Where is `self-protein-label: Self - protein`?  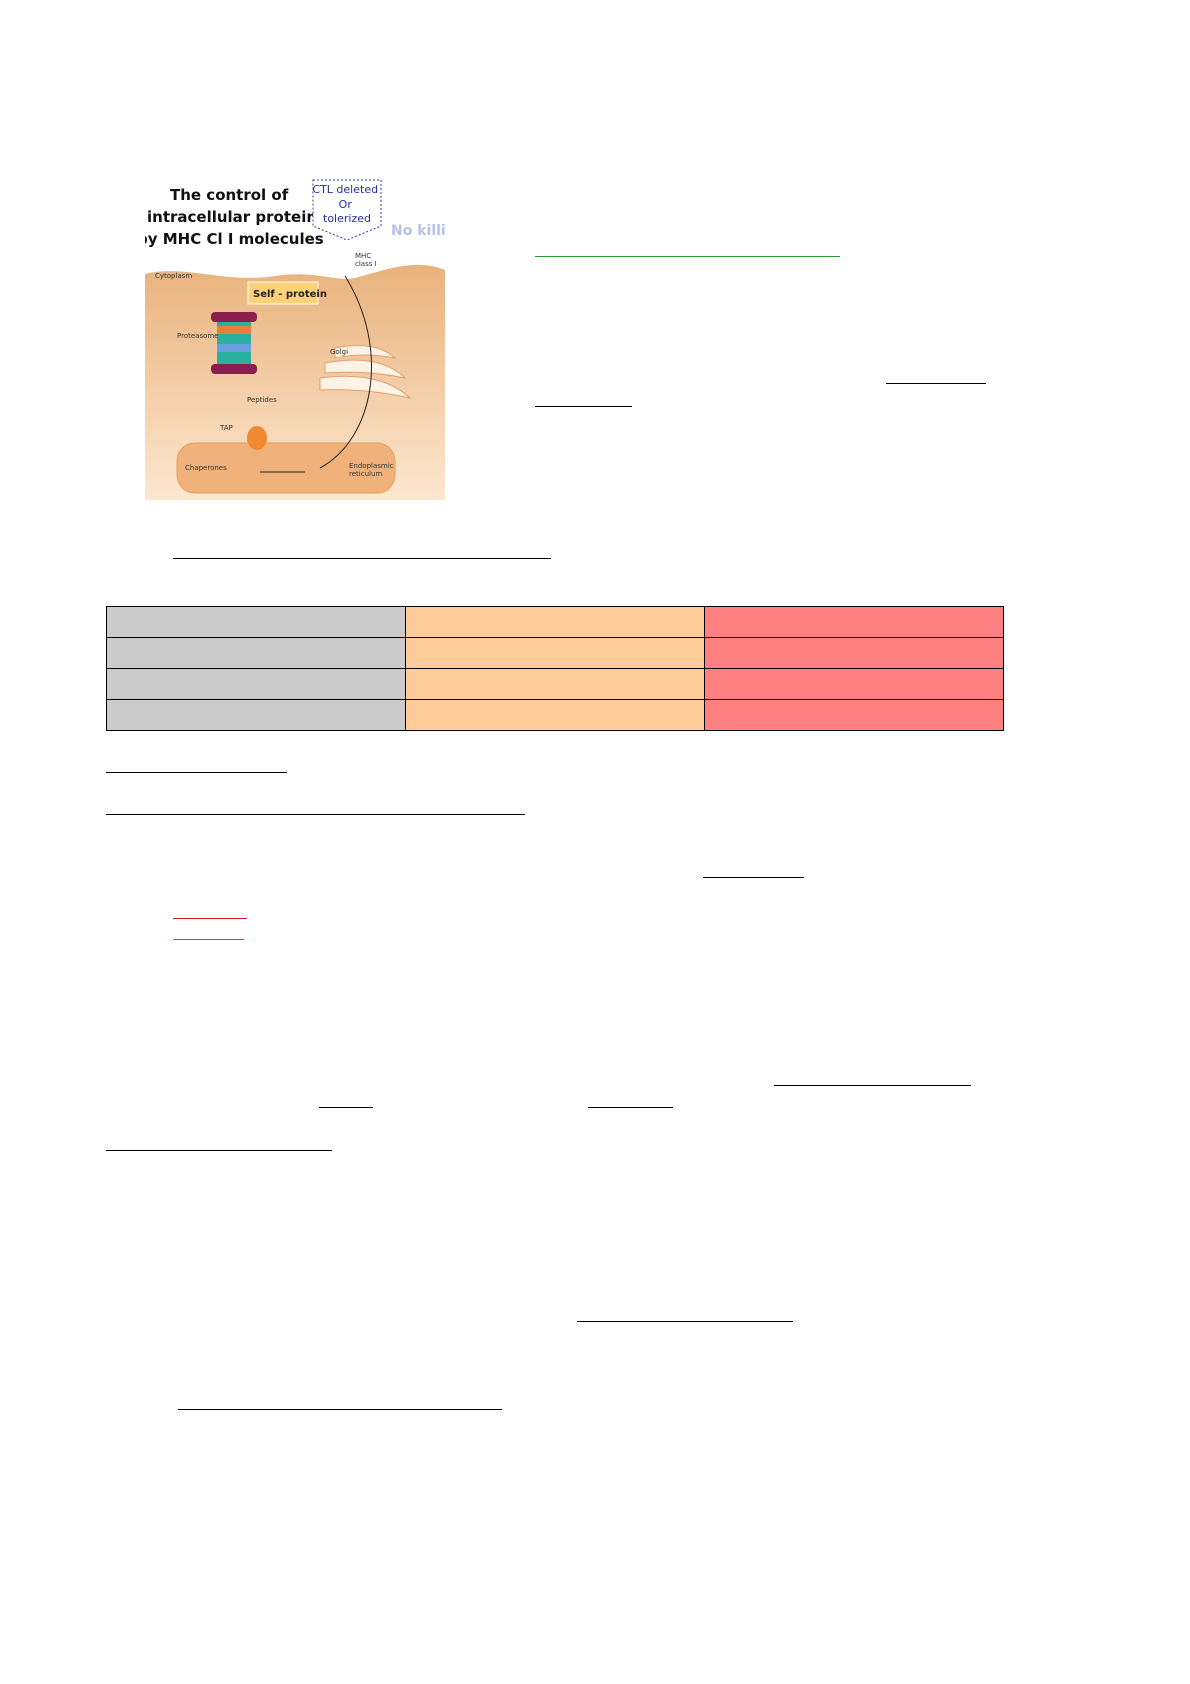
self-protein-label: Self - protein is located at coordinates (290, 294).